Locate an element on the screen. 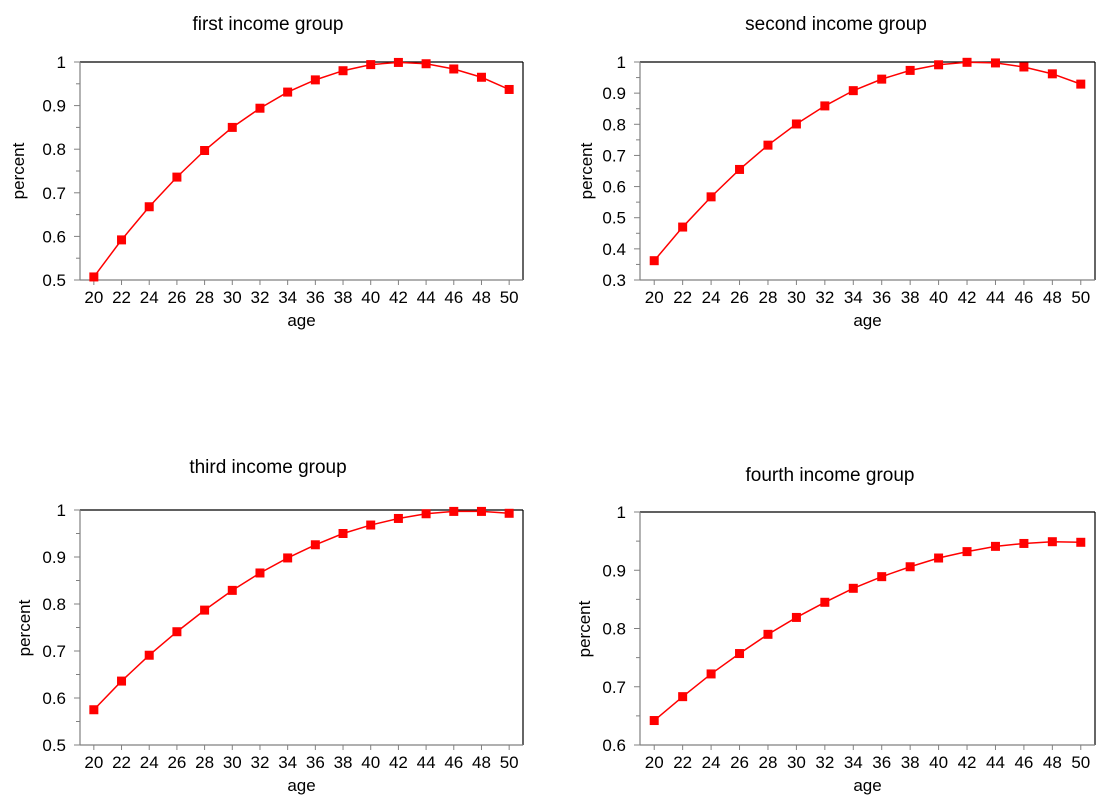 The width and height of the screenshot is (1105, 804). y-tick-label: 0.6 is located at coordinates (54, 698).